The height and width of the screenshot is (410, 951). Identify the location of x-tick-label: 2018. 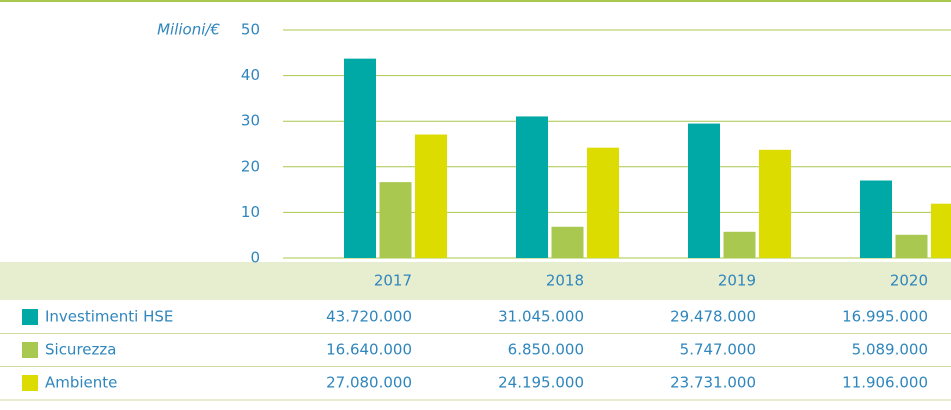
(565, 281).